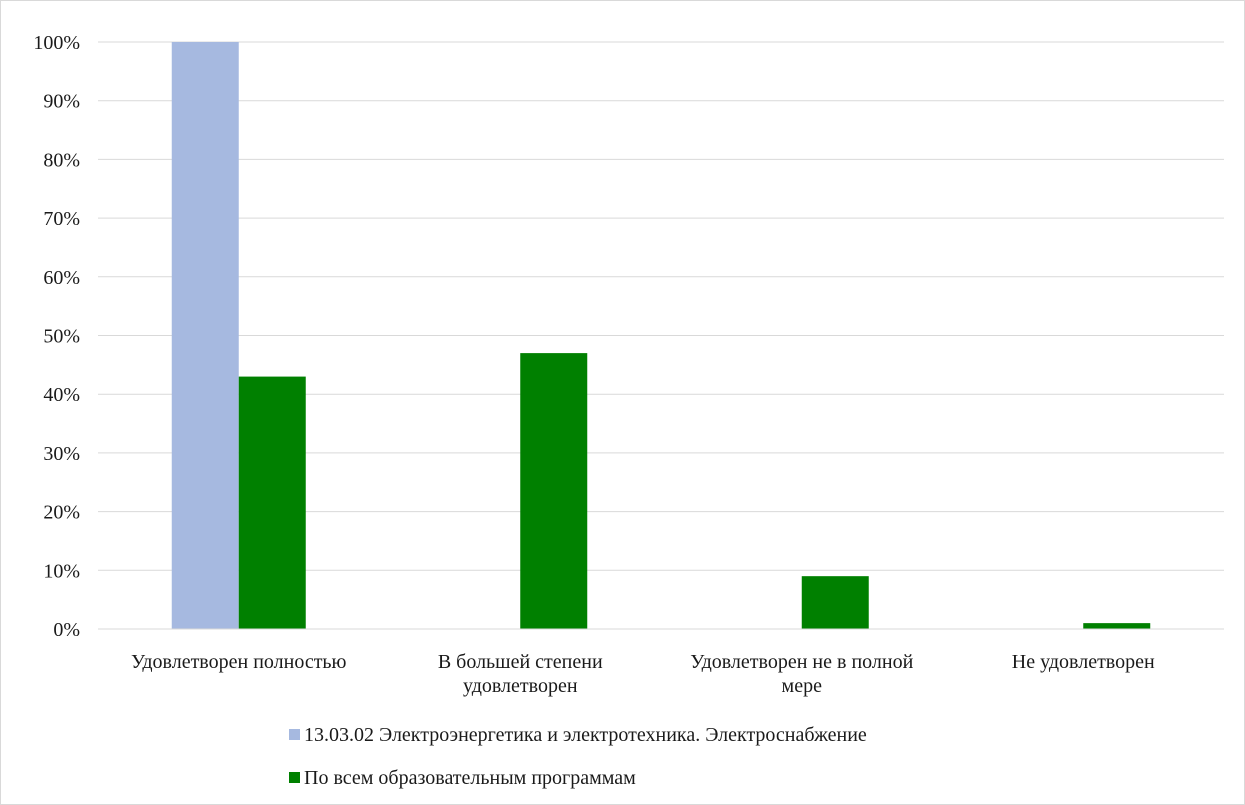 The width and height of the screenshot is (1245, 805). What do you see at coordinates (61, 571) in the screenshot?
I see `y-tick-label: 10%` at bounding box center [61, 571].